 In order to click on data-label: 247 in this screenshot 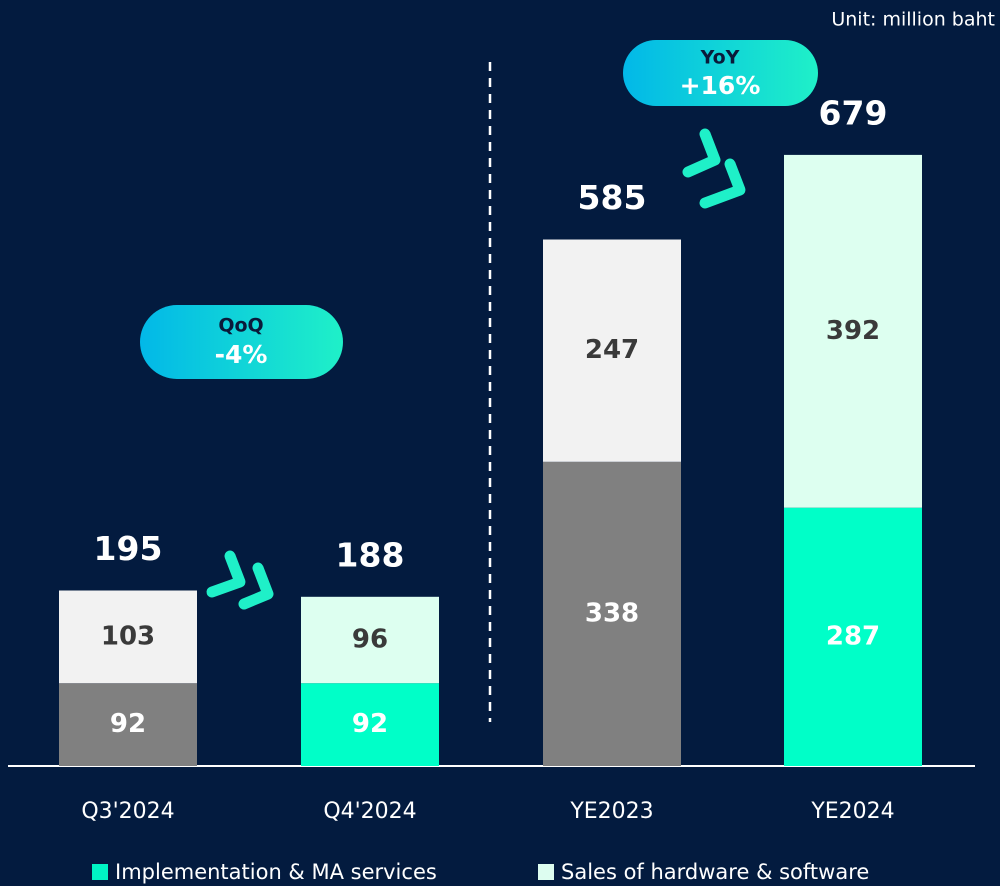, I will do `click(612, 350)`.